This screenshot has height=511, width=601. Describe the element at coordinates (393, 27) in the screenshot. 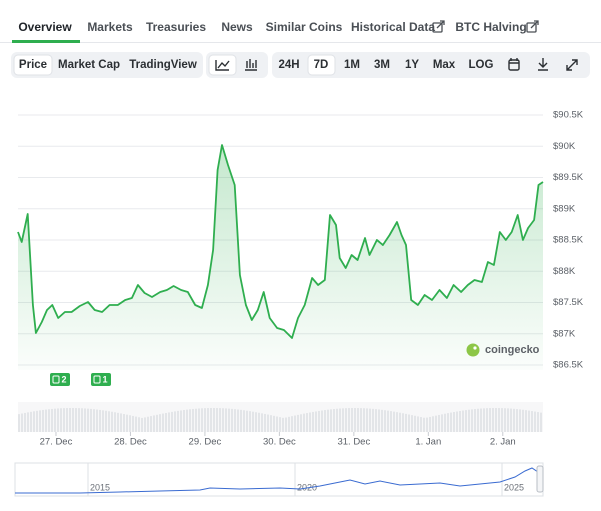

I see `tab: Historical Data` at that location.